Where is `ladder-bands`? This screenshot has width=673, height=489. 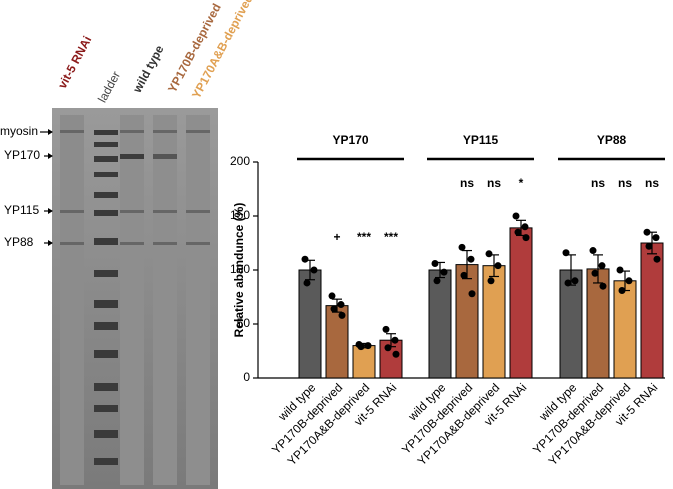 ladder-bands is located at coordinates (106, 297).